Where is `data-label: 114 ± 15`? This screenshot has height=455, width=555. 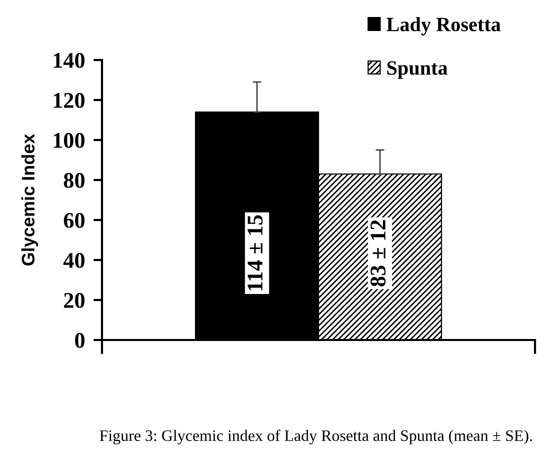
data-label: 114 ± 15 is located at coordinates (255, 252).